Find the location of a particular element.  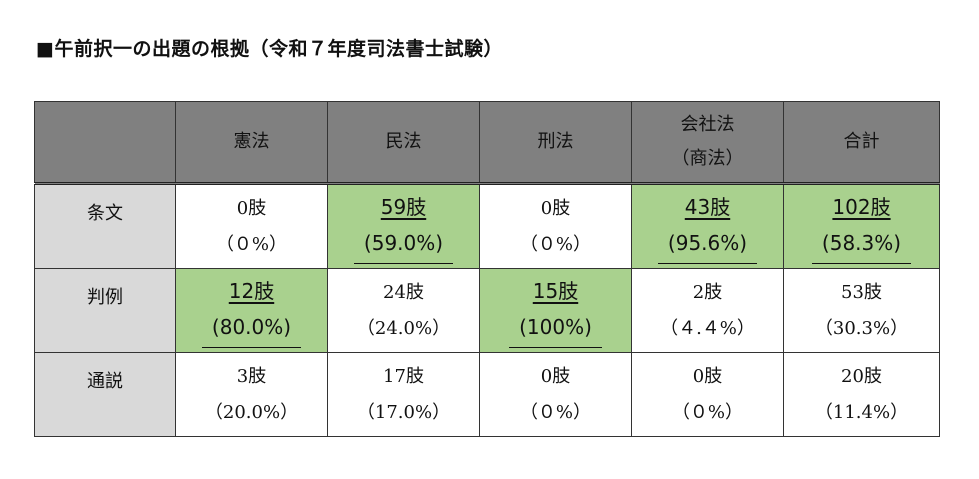

table-cell: 24肢 （24.0%） is located at coordinates (403, 310).